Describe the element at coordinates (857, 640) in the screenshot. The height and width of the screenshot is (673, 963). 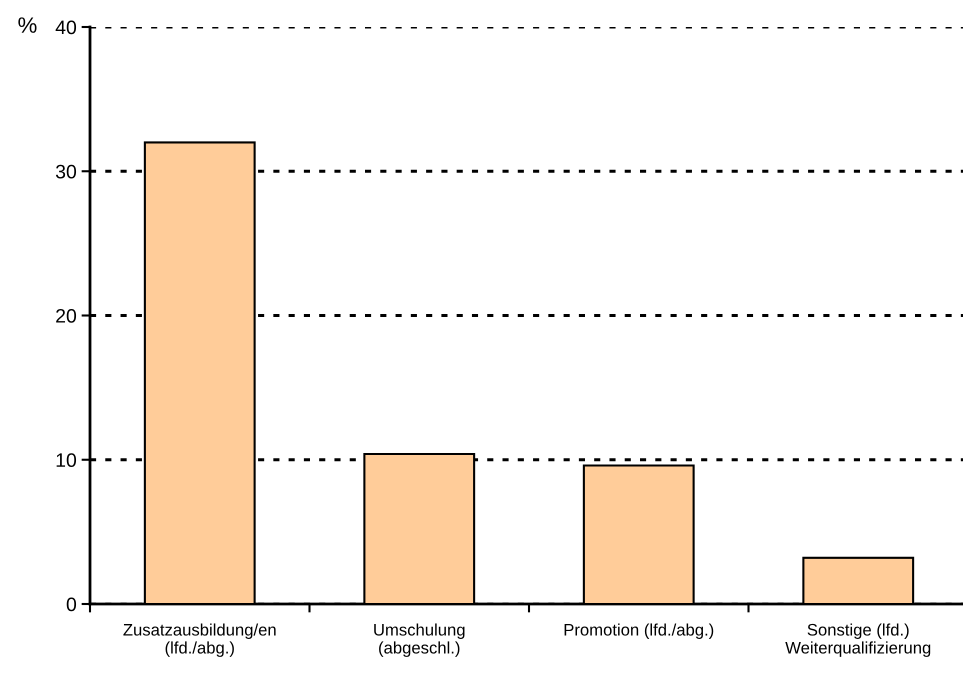
I see `x-tick-label: Sonstige (lfd.) Weiterqualifizierung` at that location.